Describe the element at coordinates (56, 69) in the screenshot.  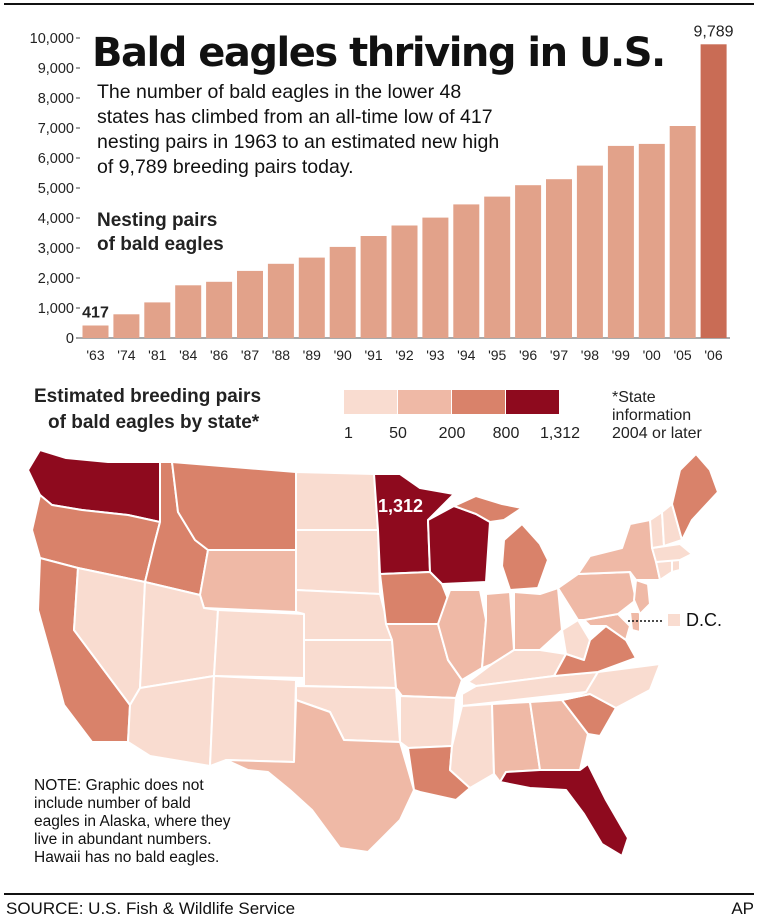
I see `y-tick-label: 9,000` at that location.